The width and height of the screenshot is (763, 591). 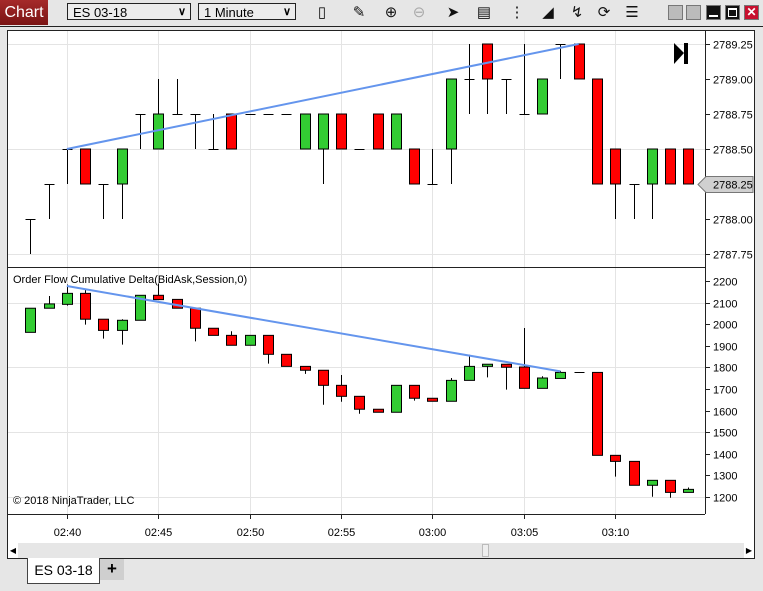 I want to click on scroll-thumb, so click(x=485, y=550).